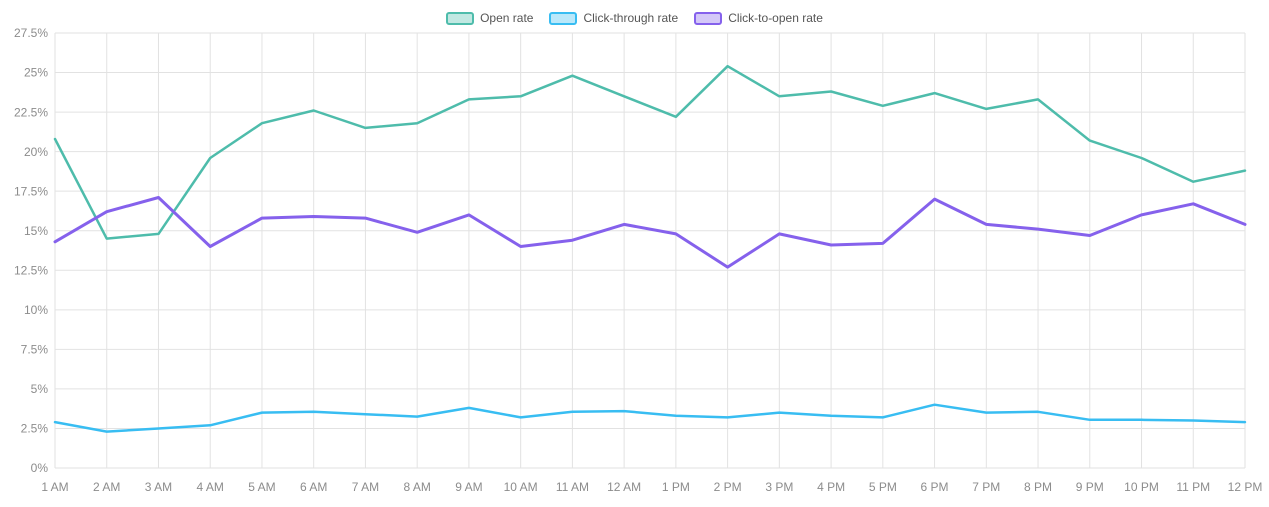 The width and height of the screenshot is (1269, 507). Describe the element at coordinates (1193, 487) in the screenshot. I see `x-tick-label: 11 PM` at that location.